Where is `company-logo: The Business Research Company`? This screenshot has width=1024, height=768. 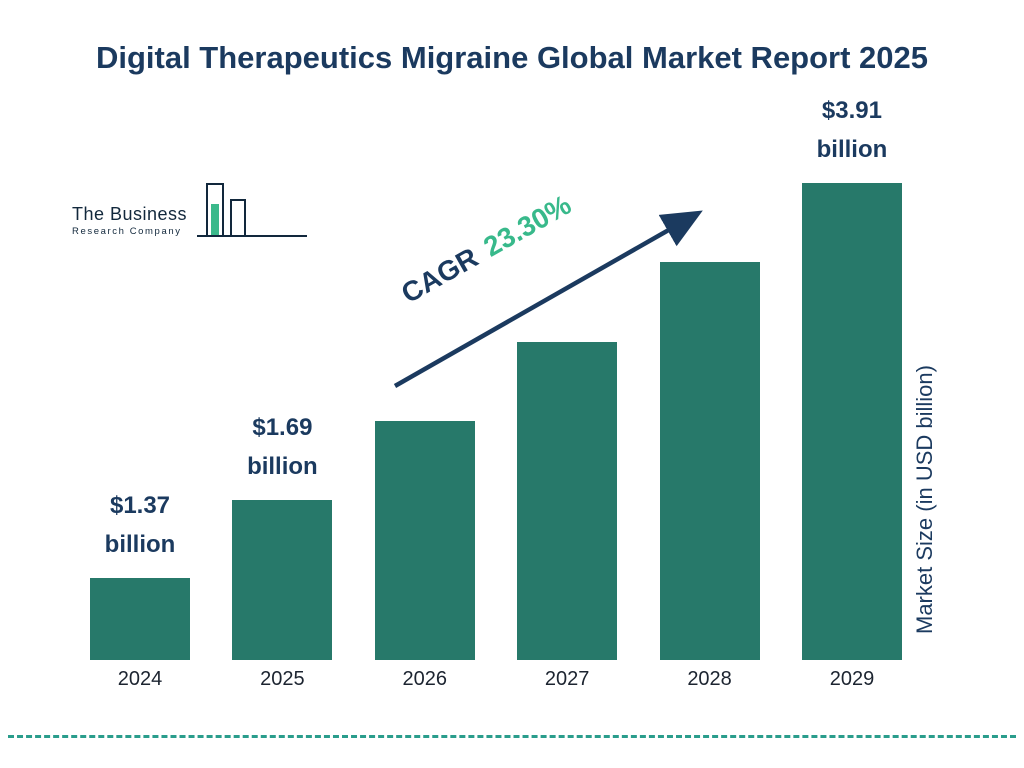 company-logo: The Business Research Company is located at coordinates (189, 215).